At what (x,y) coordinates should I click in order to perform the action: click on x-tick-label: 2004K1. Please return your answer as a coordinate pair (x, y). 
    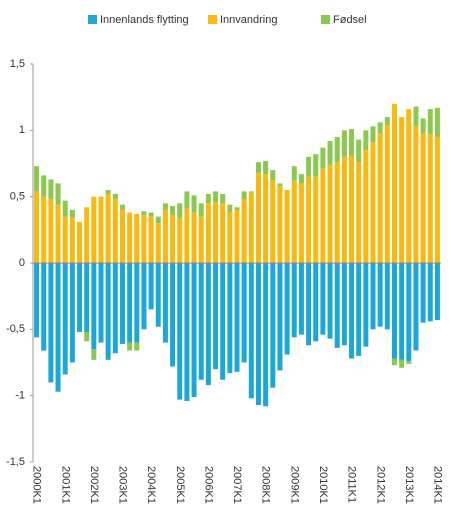
    Looking at the image, I should click on (151, 485).